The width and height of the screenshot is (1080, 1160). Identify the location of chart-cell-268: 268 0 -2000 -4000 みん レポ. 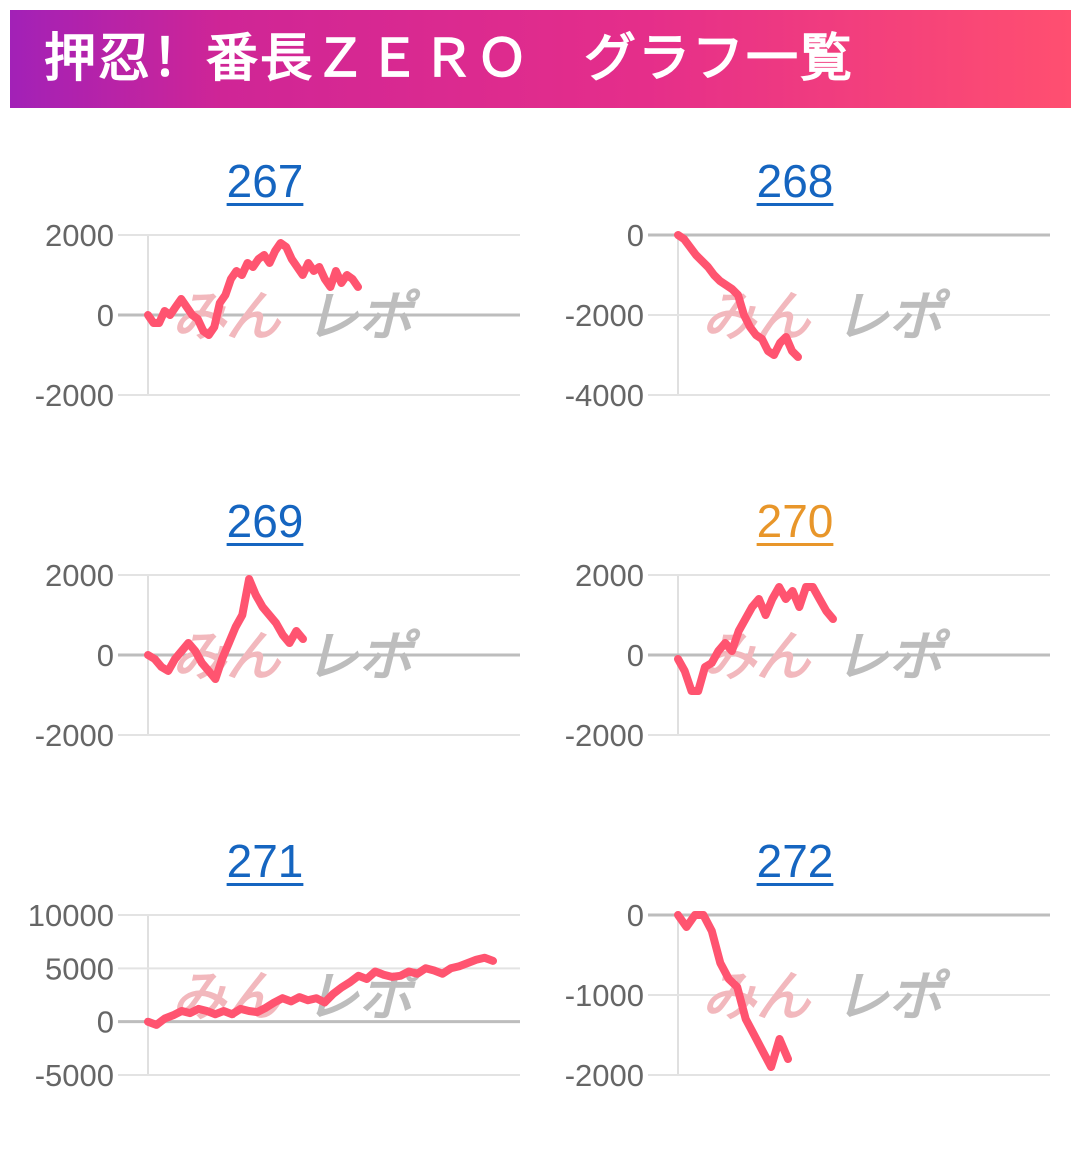
(795, 310).